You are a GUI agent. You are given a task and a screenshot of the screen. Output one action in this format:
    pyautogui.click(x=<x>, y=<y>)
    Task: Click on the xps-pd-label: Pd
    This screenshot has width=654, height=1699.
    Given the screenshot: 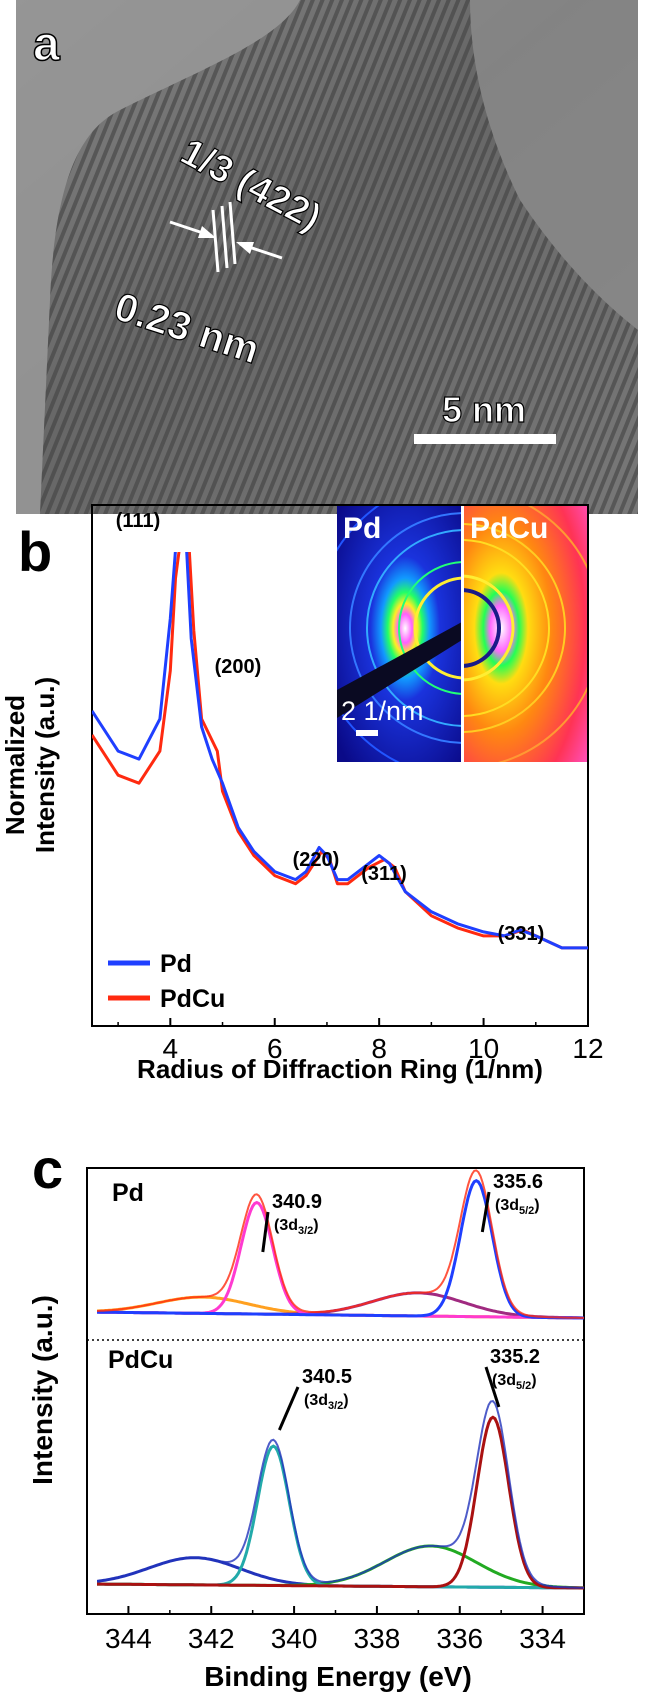 What is the action you would take?
    pyautogui.click(x=128, y=1193)
    